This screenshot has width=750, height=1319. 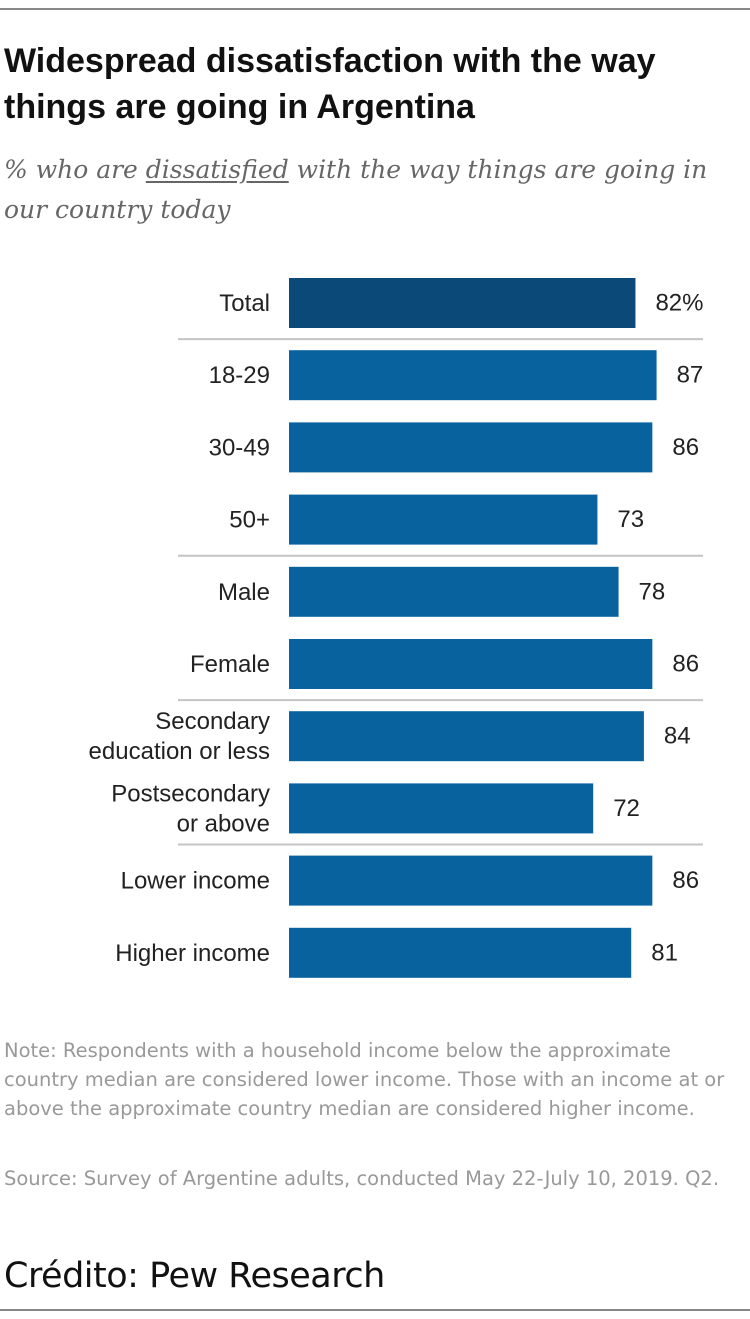 What do you see at coordinates (685, 447) in the screenshot?
I see `value-label-2: 86` at bounding box center [685, 447].